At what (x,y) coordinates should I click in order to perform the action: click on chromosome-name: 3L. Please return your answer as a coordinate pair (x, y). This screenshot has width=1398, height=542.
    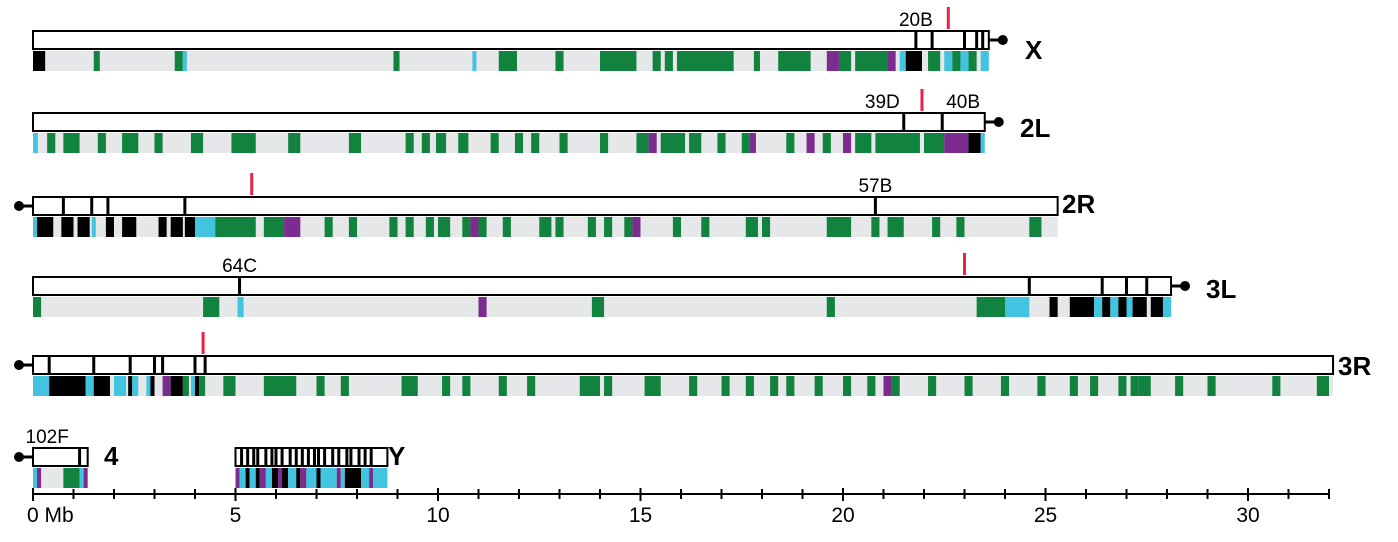
    Looking at the image, I should click on (1221, 289).